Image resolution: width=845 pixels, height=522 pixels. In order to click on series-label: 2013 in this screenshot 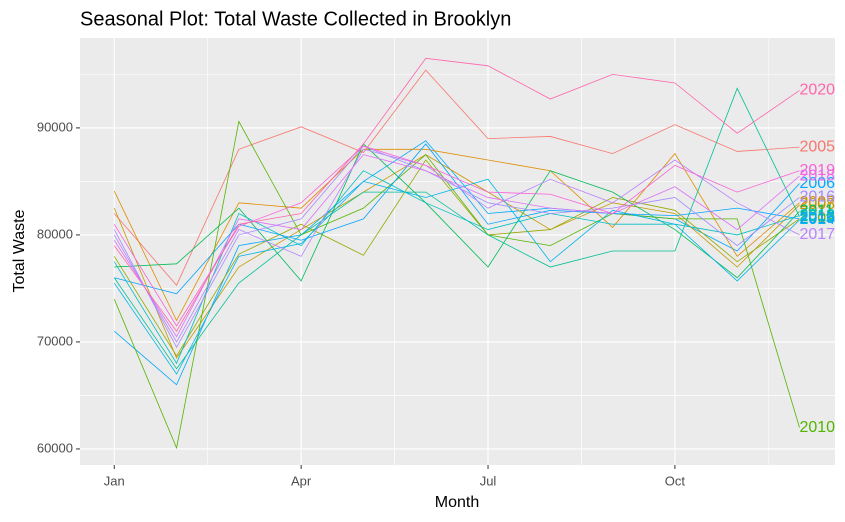, I will do `click(817, 215)`.